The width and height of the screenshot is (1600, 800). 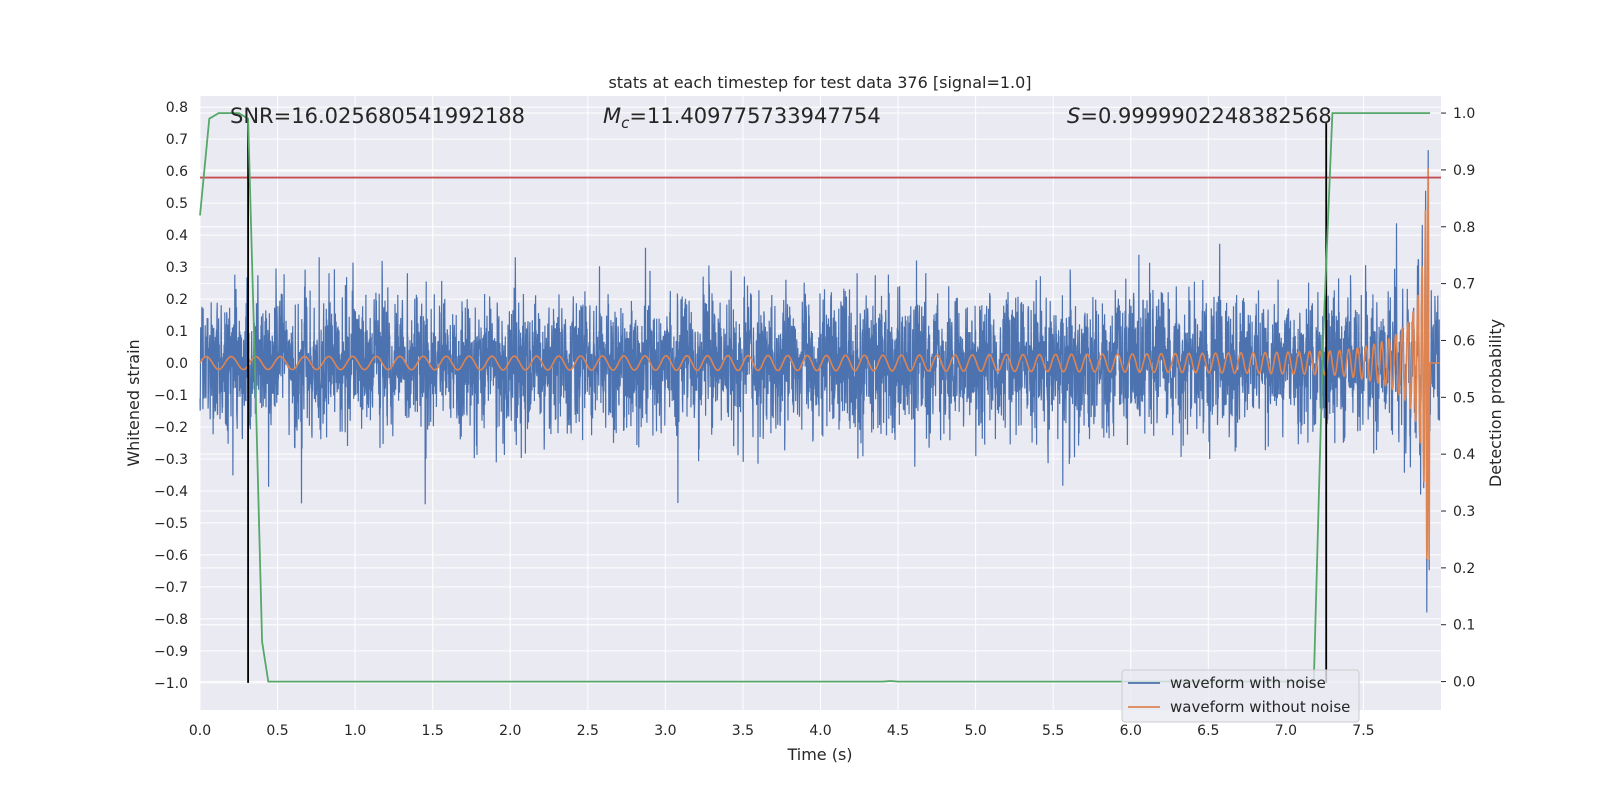 What do you see at coordinates (625, 123) in the screenshot?
I see `chirp-mass-subscript: c` at bounding box center [625, 123].